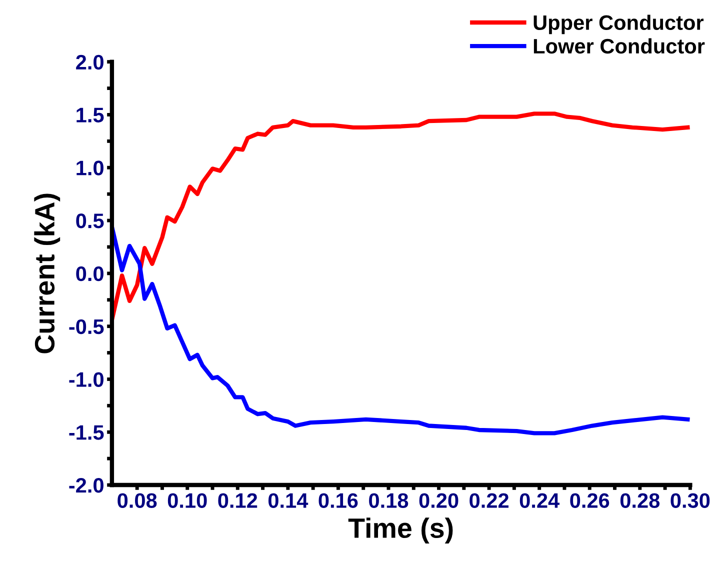 The image size is (713, 562). I want to click on legend-label: Lower Conductor, so click(619, 46).